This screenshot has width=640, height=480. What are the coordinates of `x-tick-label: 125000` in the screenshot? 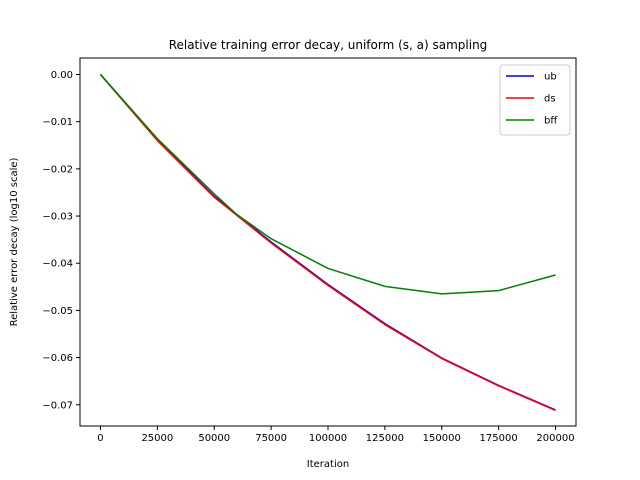 It's located at (385, 438).